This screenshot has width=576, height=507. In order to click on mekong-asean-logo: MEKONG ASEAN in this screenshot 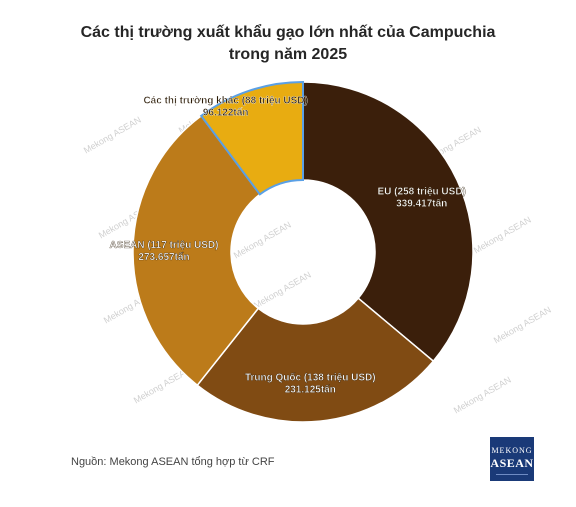, I will do `click(512, 459)`.